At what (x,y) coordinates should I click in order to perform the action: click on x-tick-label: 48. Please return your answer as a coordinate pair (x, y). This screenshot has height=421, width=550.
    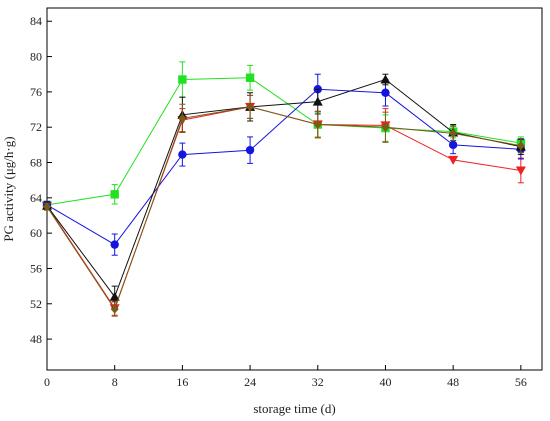
    Looking at the image, I should click on (453, 382).